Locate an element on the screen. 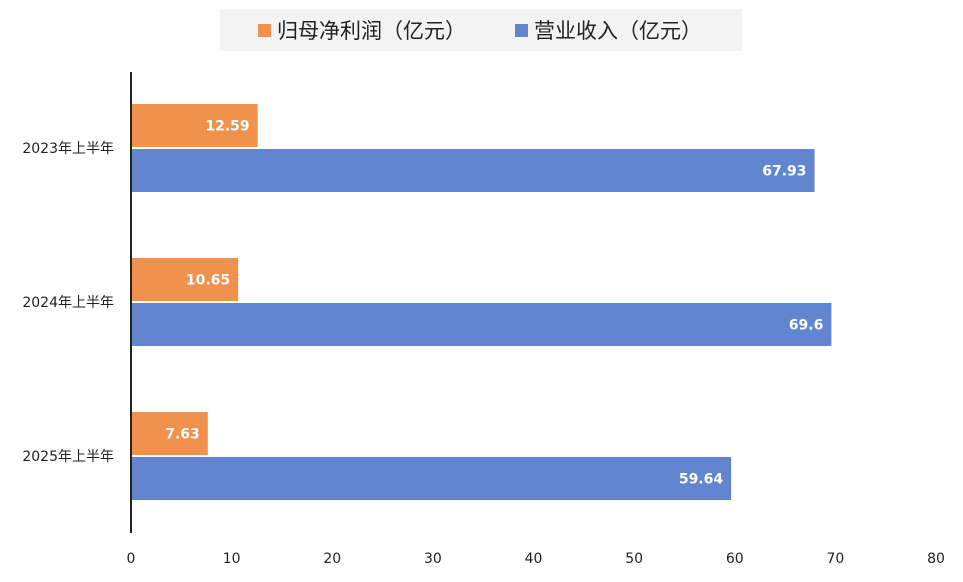 The width and height of the screenshot is (963, 582). legend-background is located at coordinates (481, 30).